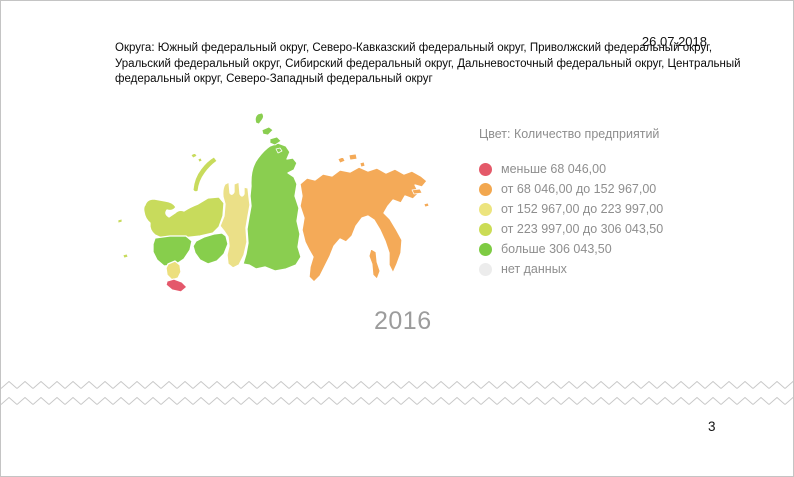  Describe the element at coordinates (712, 426) in the screenshot. I see `page-number: 3` at that location.